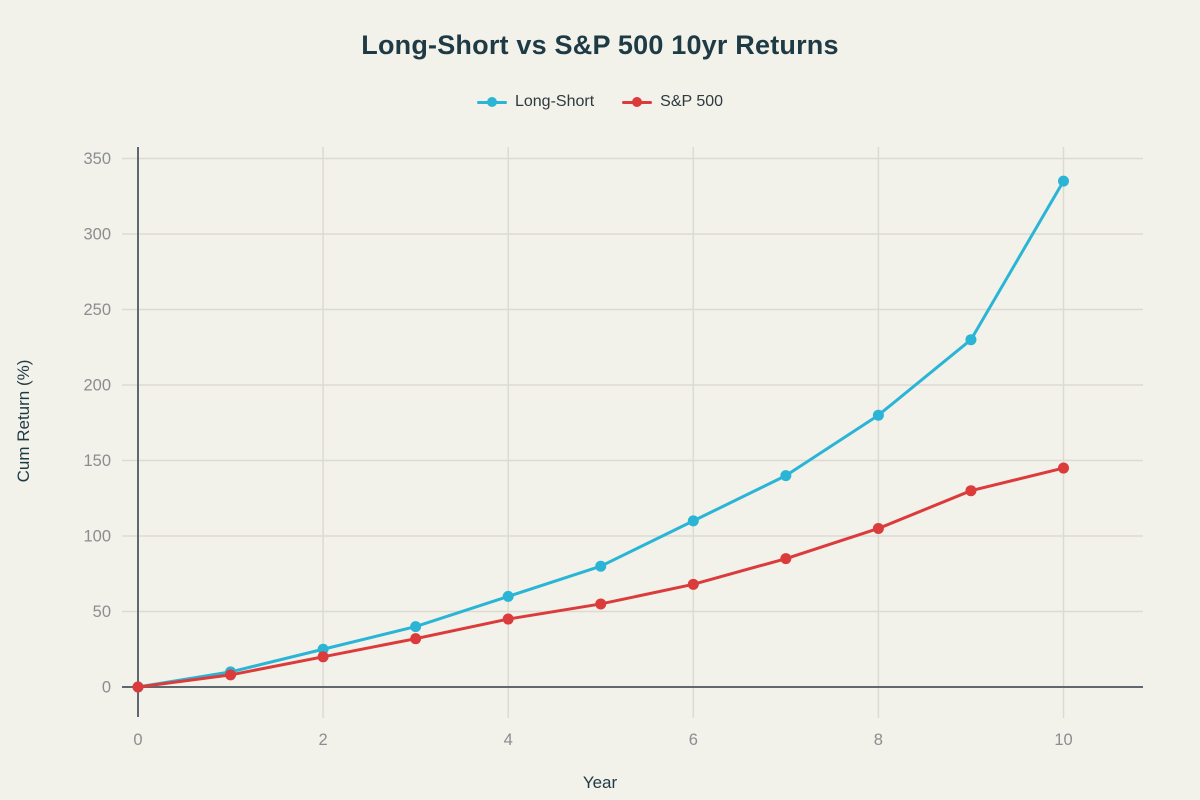  Describe the element at coordinates (97, 159) in the screenshot. I see `y-tick-label: 350` at that location.